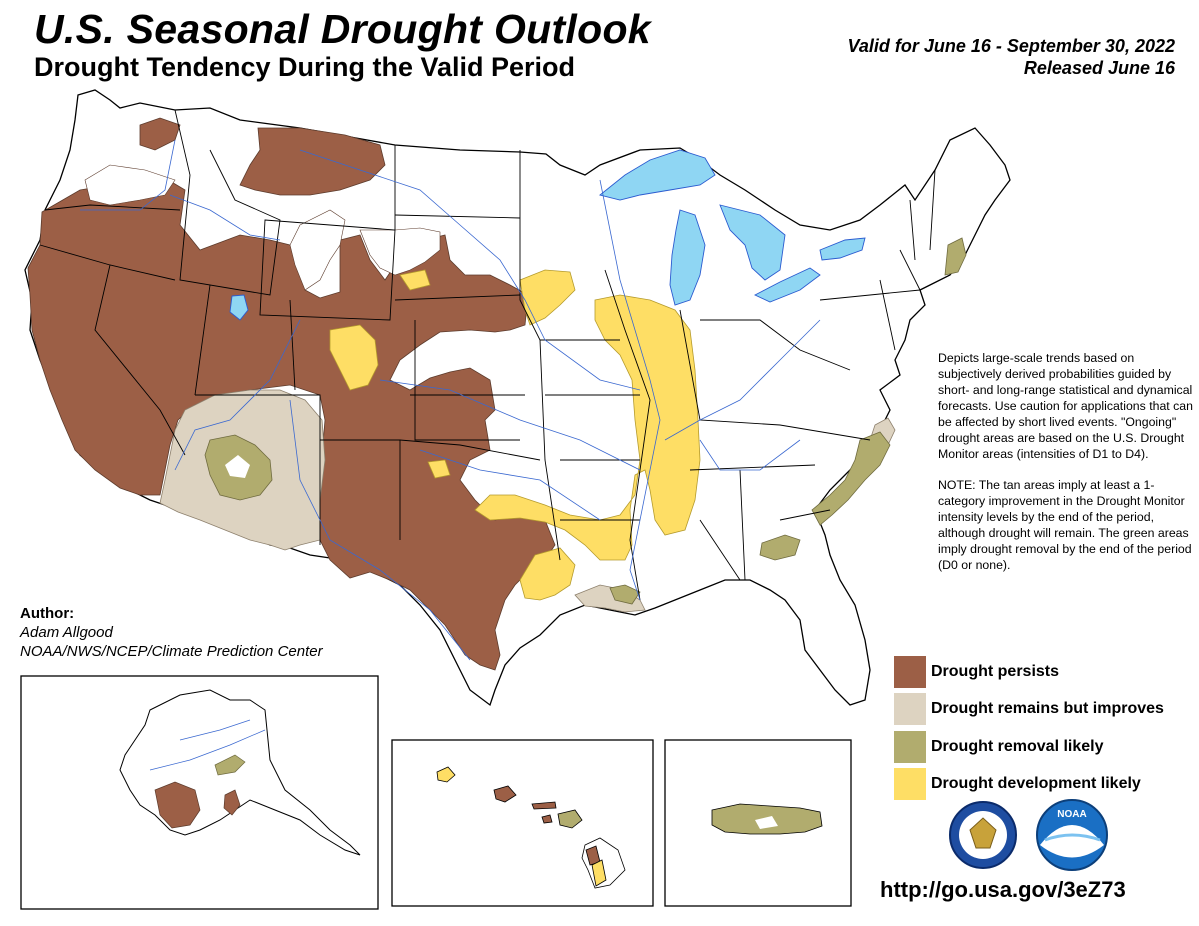 This screenshot has height=926, width=1199. I want to click on legend-item-improves: Drought remains but improves, so click(1046, 710).